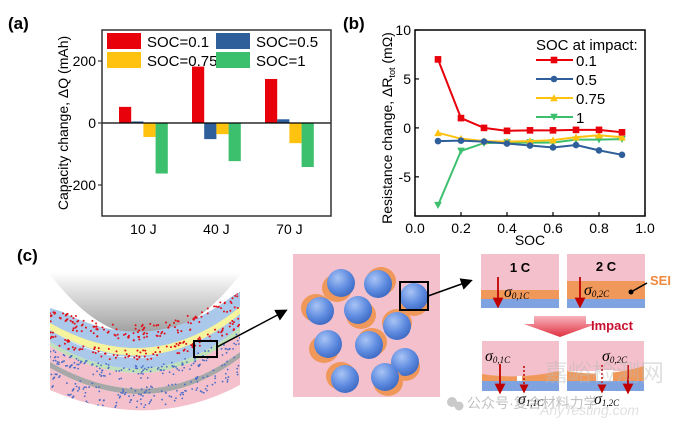  Describe the element at coordinates (387, 151) in the screenshot. I see `chart-b-ylabel-main: Resistance change, ΔR` at that location.